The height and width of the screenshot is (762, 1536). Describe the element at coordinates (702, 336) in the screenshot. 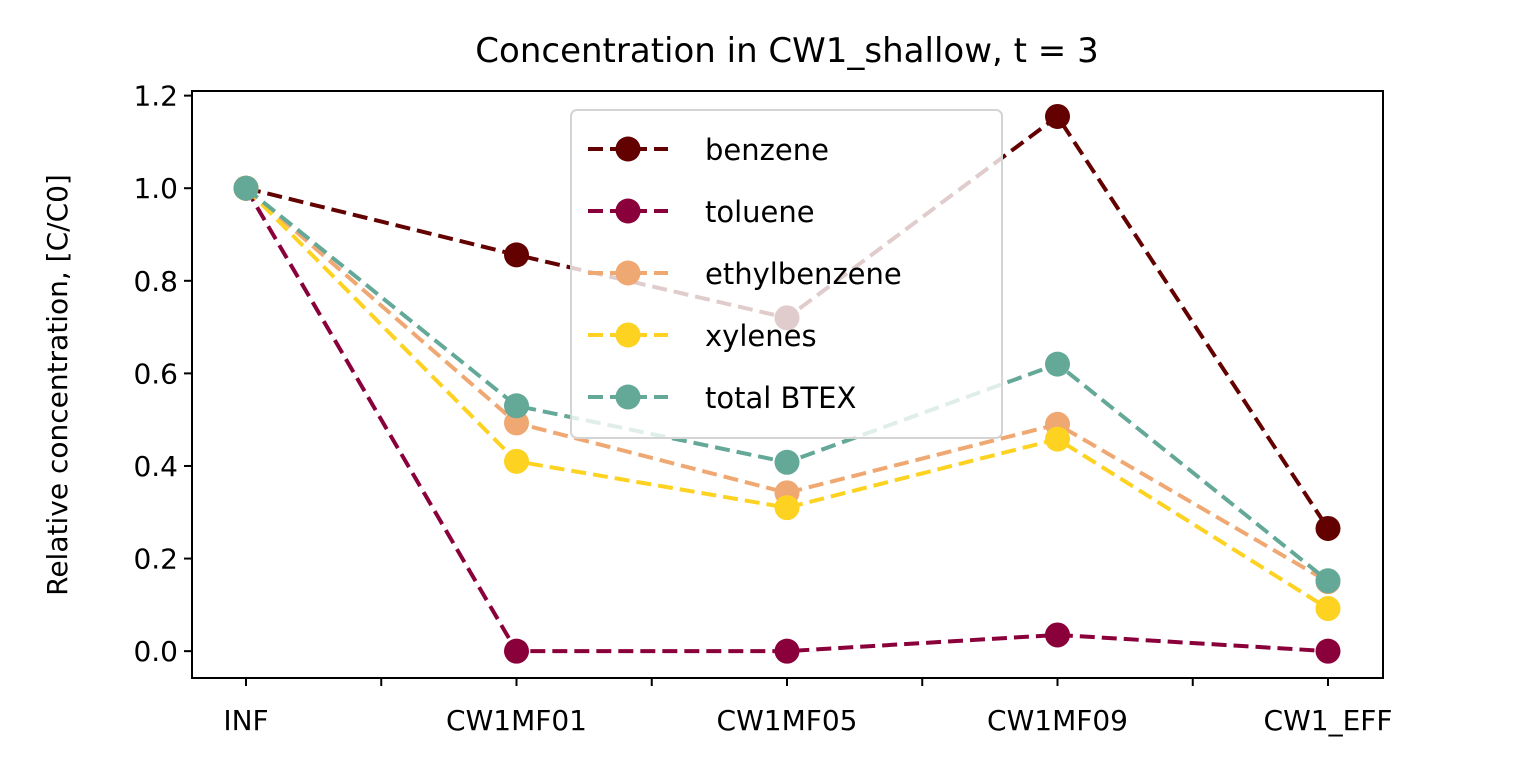

I see `legend-item: xylenes` at that location.